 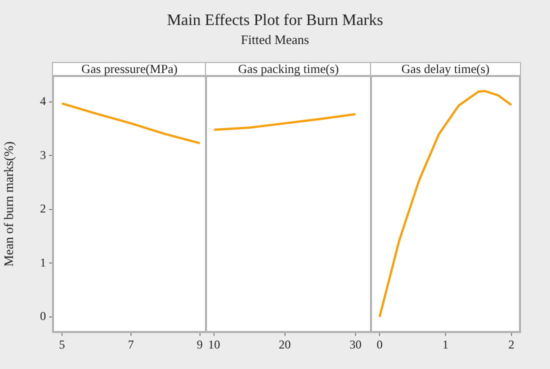 What do you see at coordinates (275, 40) in the screenshot?
I see `text: Fitted Means` at bounding box center [275, 40].